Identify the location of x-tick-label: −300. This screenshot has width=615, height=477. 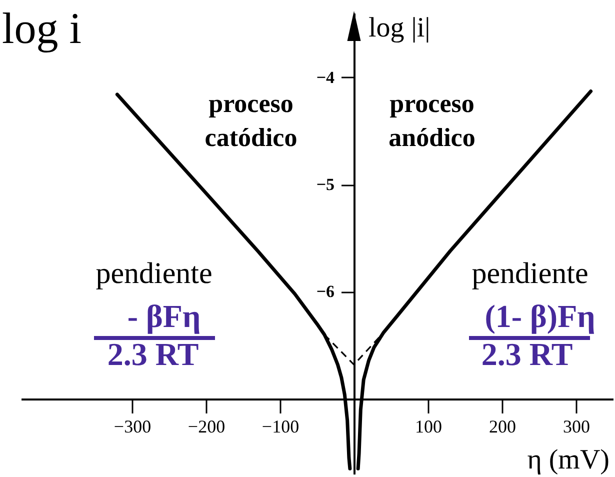
(133, 426).